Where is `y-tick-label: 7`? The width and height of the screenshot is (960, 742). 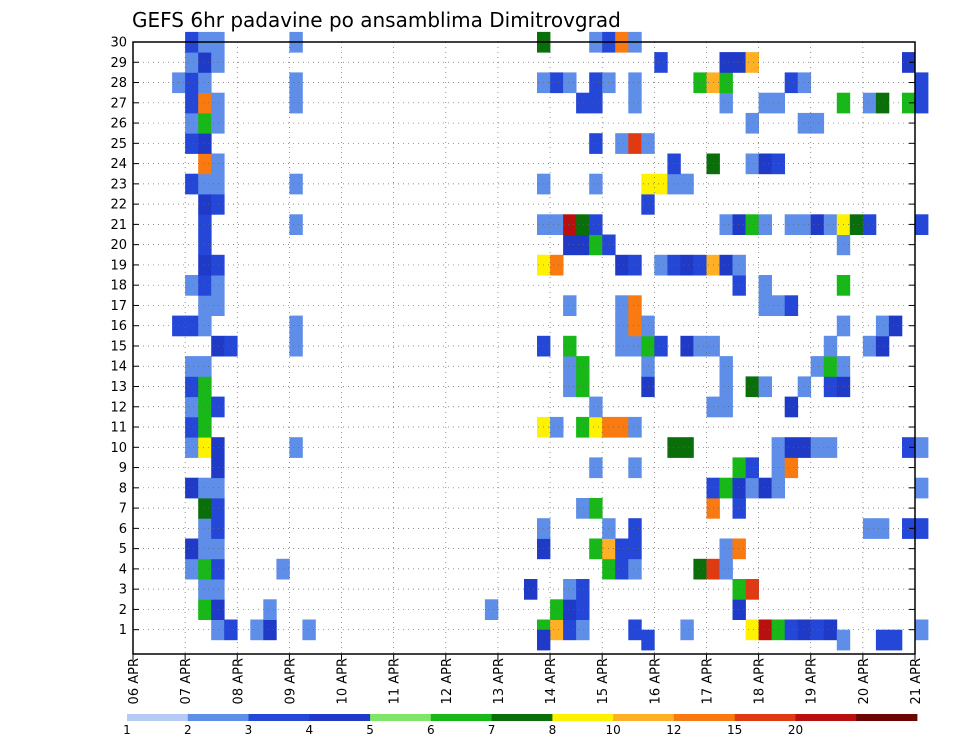
y-tick-label: 7 is located at coordinates (123, 509).